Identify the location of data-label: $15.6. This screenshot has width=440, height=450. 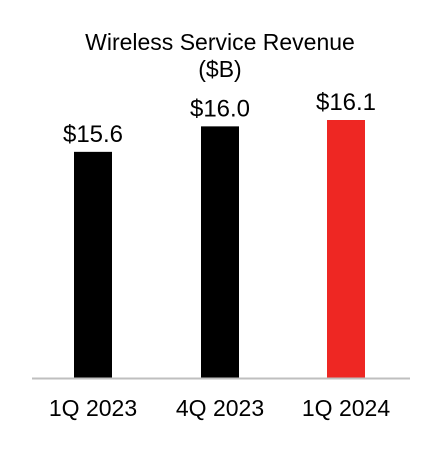
(93, 134).